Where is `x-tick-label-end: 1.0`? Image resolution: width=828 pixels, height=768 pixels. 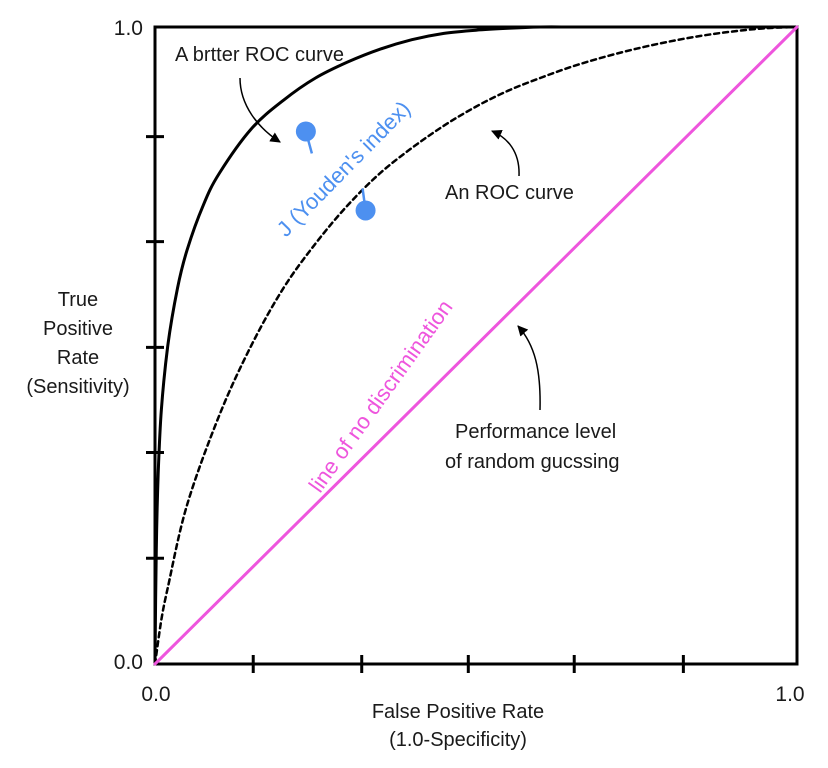
x-tick-label-end: 1.0 is located at coordinates (789, 694).